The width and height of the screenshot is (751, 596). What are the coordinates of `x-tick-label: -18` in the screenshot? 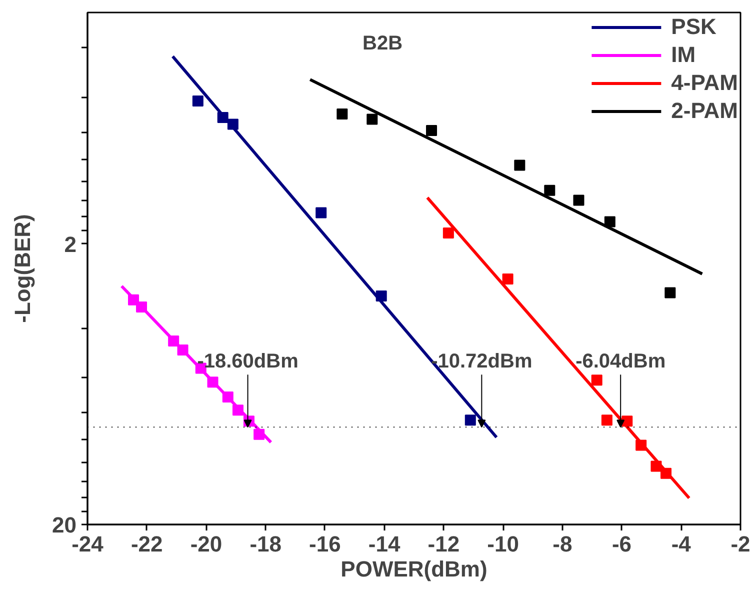 It's located at (266, 544).